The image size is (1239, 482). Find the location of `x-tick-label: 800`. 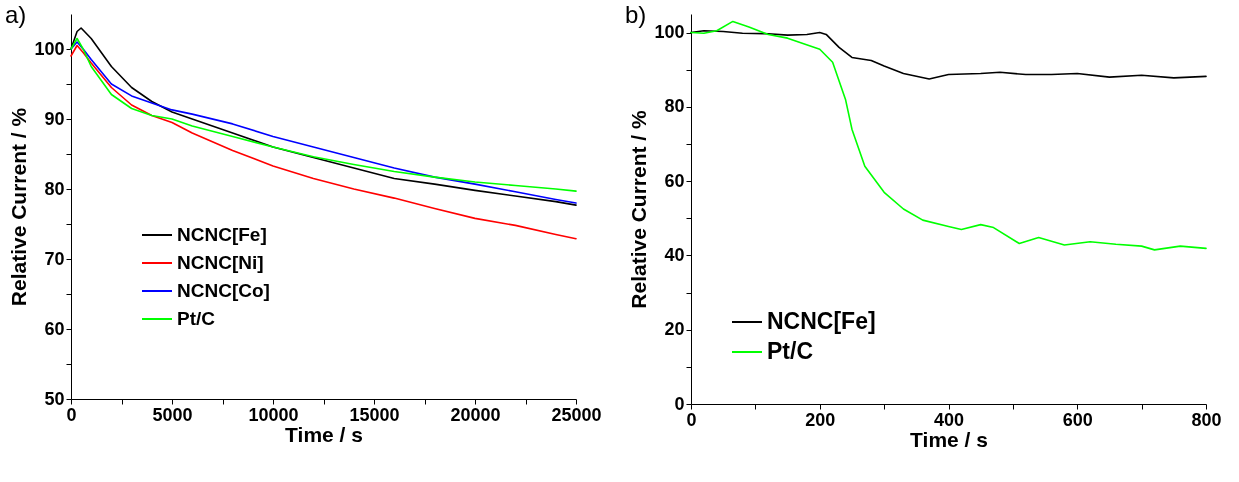

x-tick-label: 800 is located at coordinates (1206, 419).